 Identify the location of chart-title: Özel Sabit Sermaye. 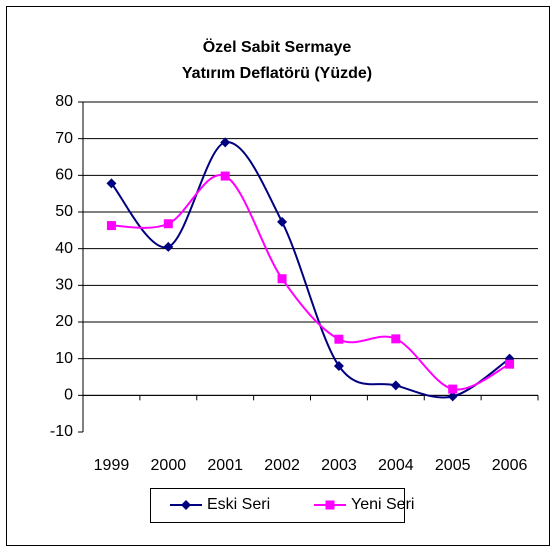
(277, 46).